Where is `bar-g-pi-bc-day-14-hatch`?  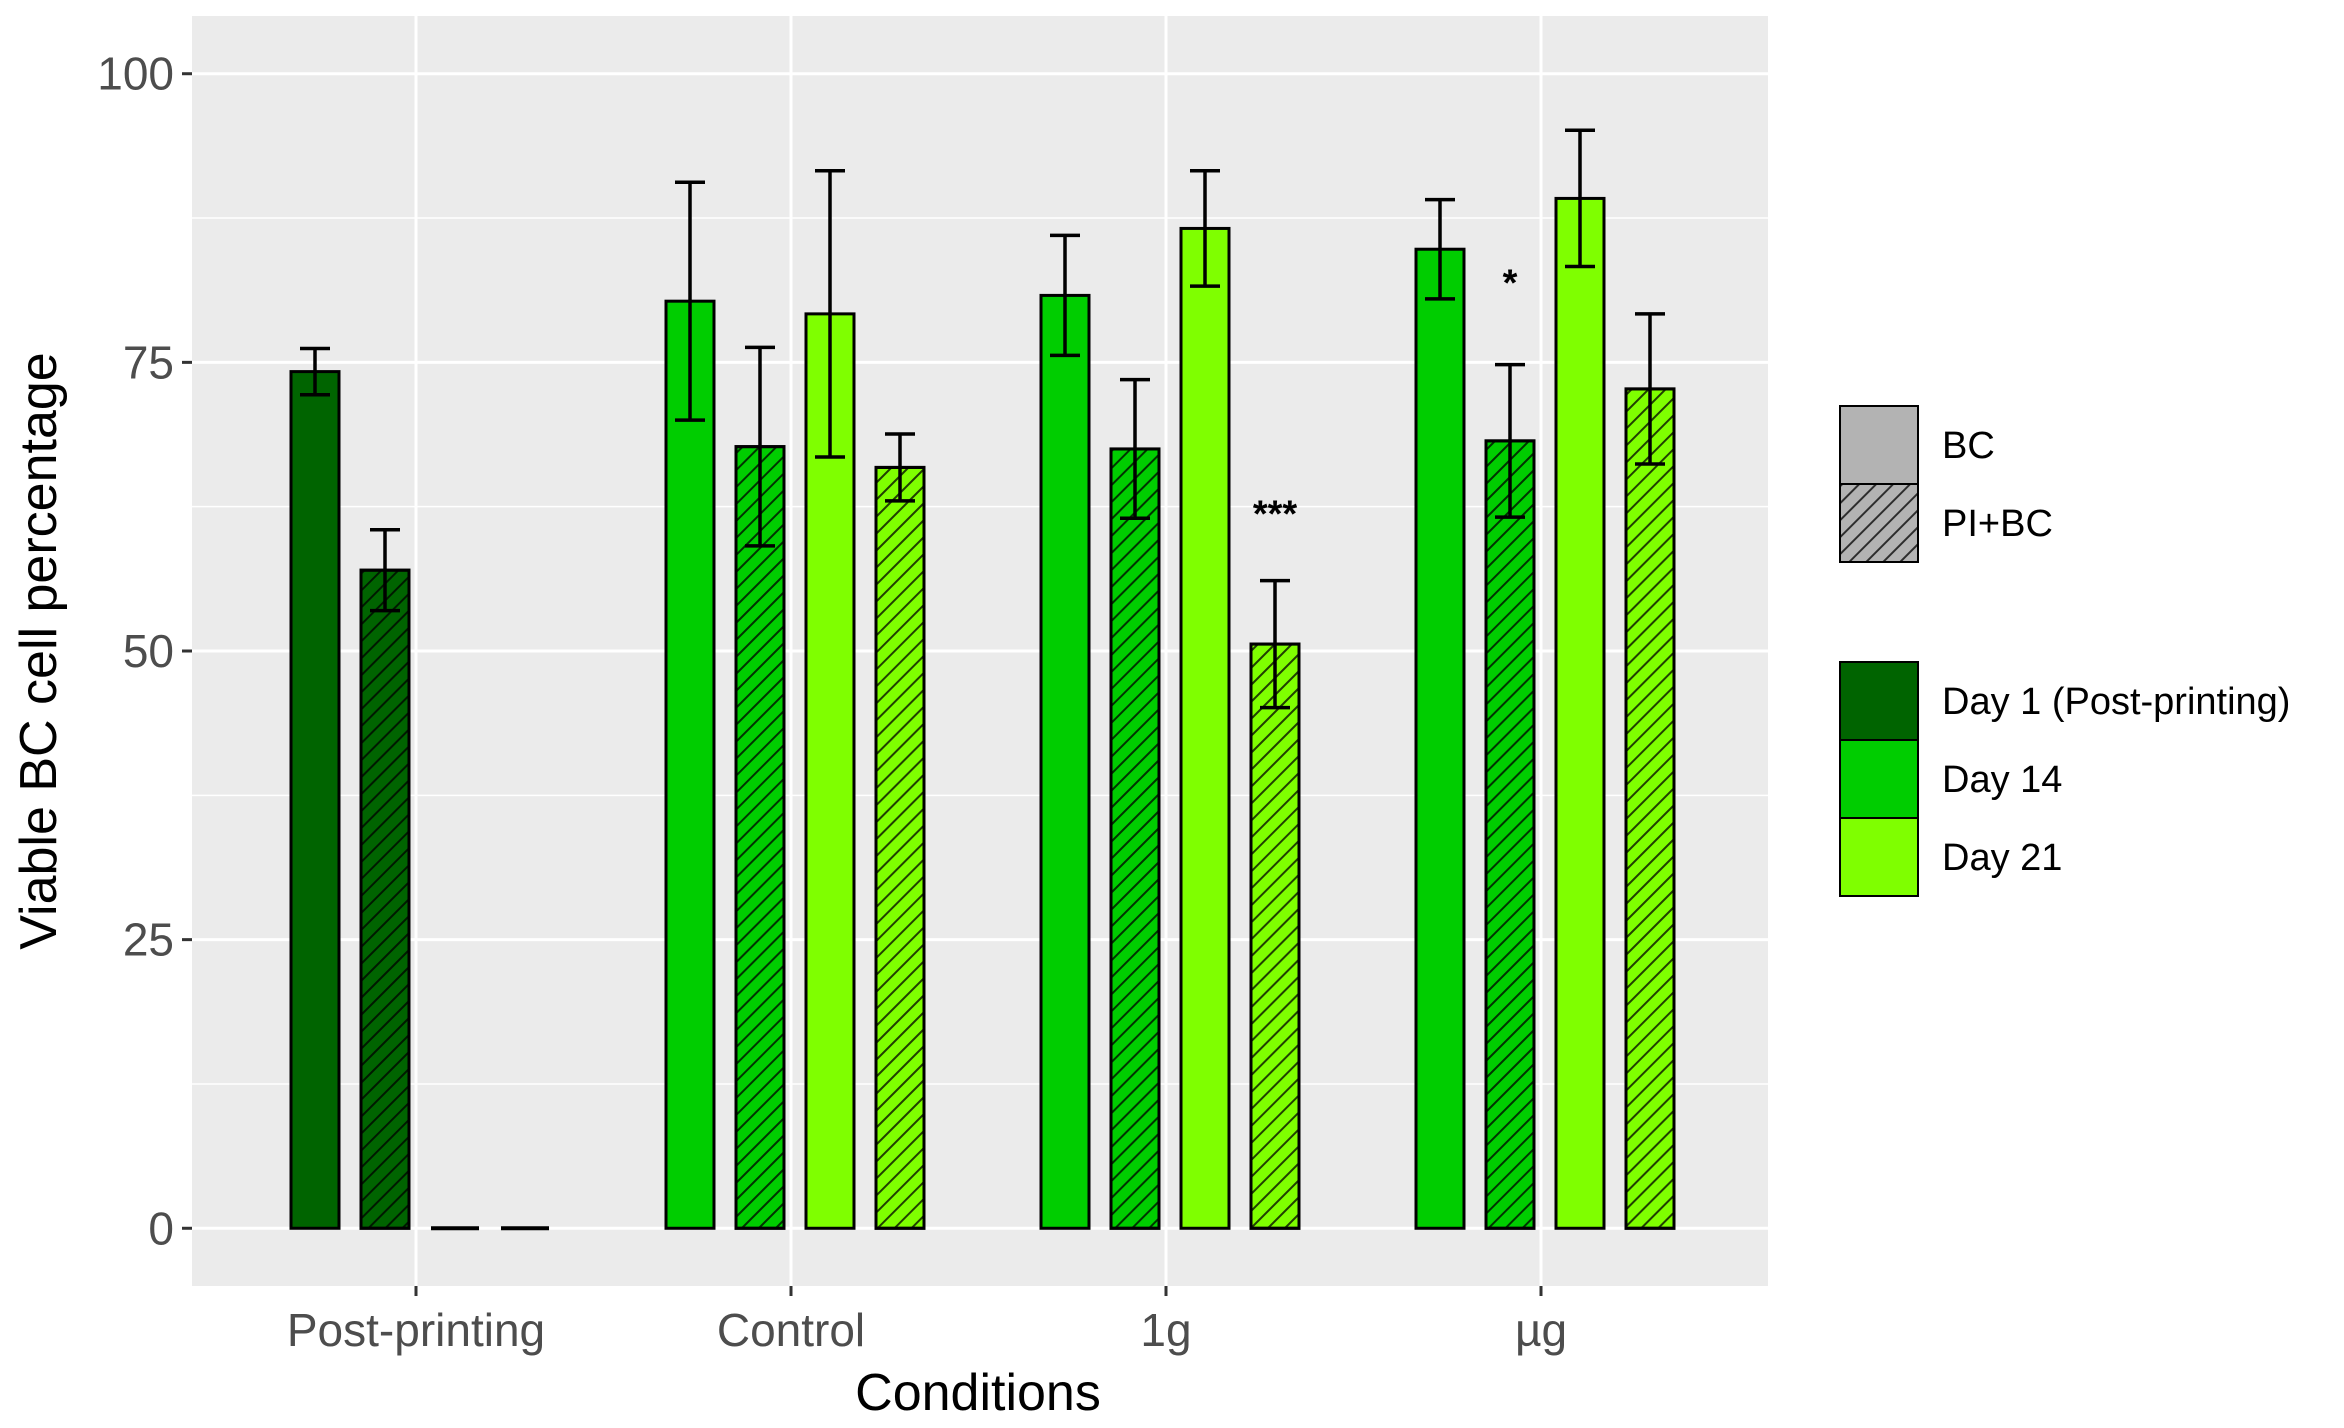
bar-g-pi-bc-day-14-hatch is located at coordinates (1510, 834).